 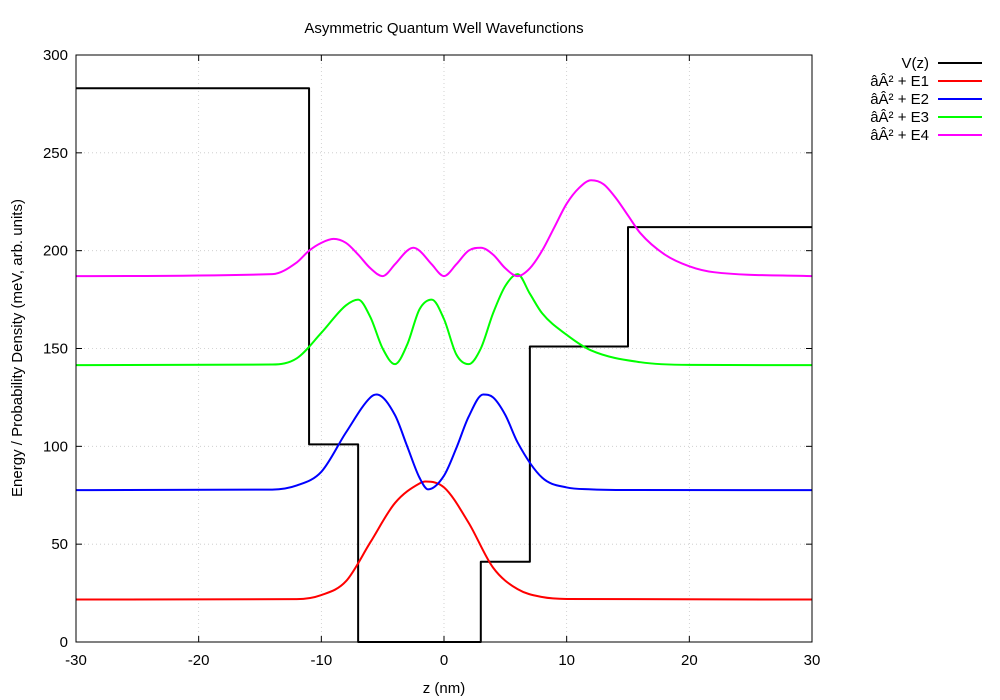 I want to click on x-tick-label: -20, so click(x=199, y=660).